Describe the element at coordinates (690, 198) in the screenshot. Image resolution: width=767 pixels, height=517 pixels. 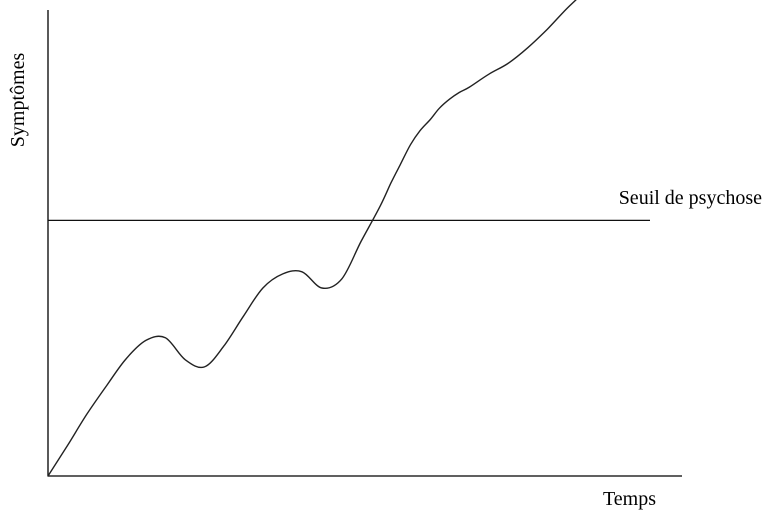
I see `threshold-label: Seuil de psychose` at that location.